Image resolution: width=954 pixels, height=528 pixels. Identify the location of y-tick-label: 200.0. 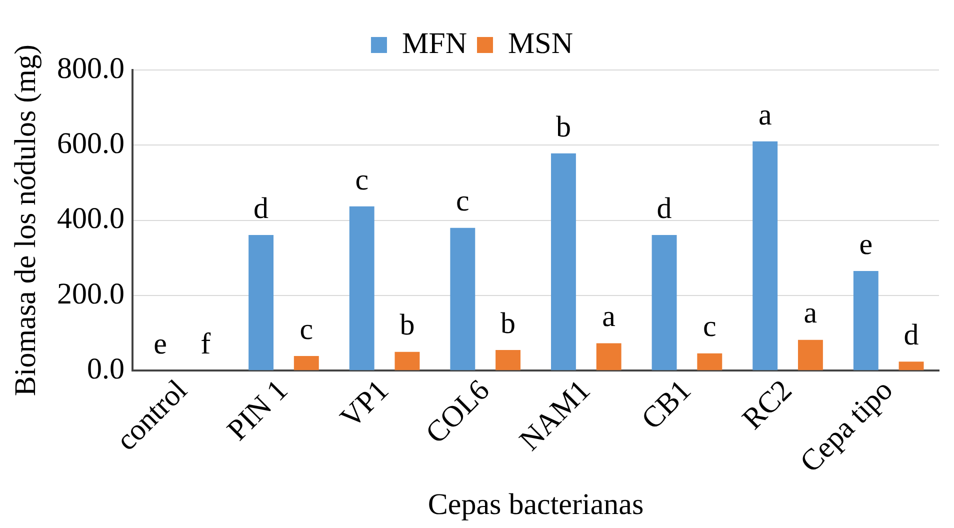
(90, 293).